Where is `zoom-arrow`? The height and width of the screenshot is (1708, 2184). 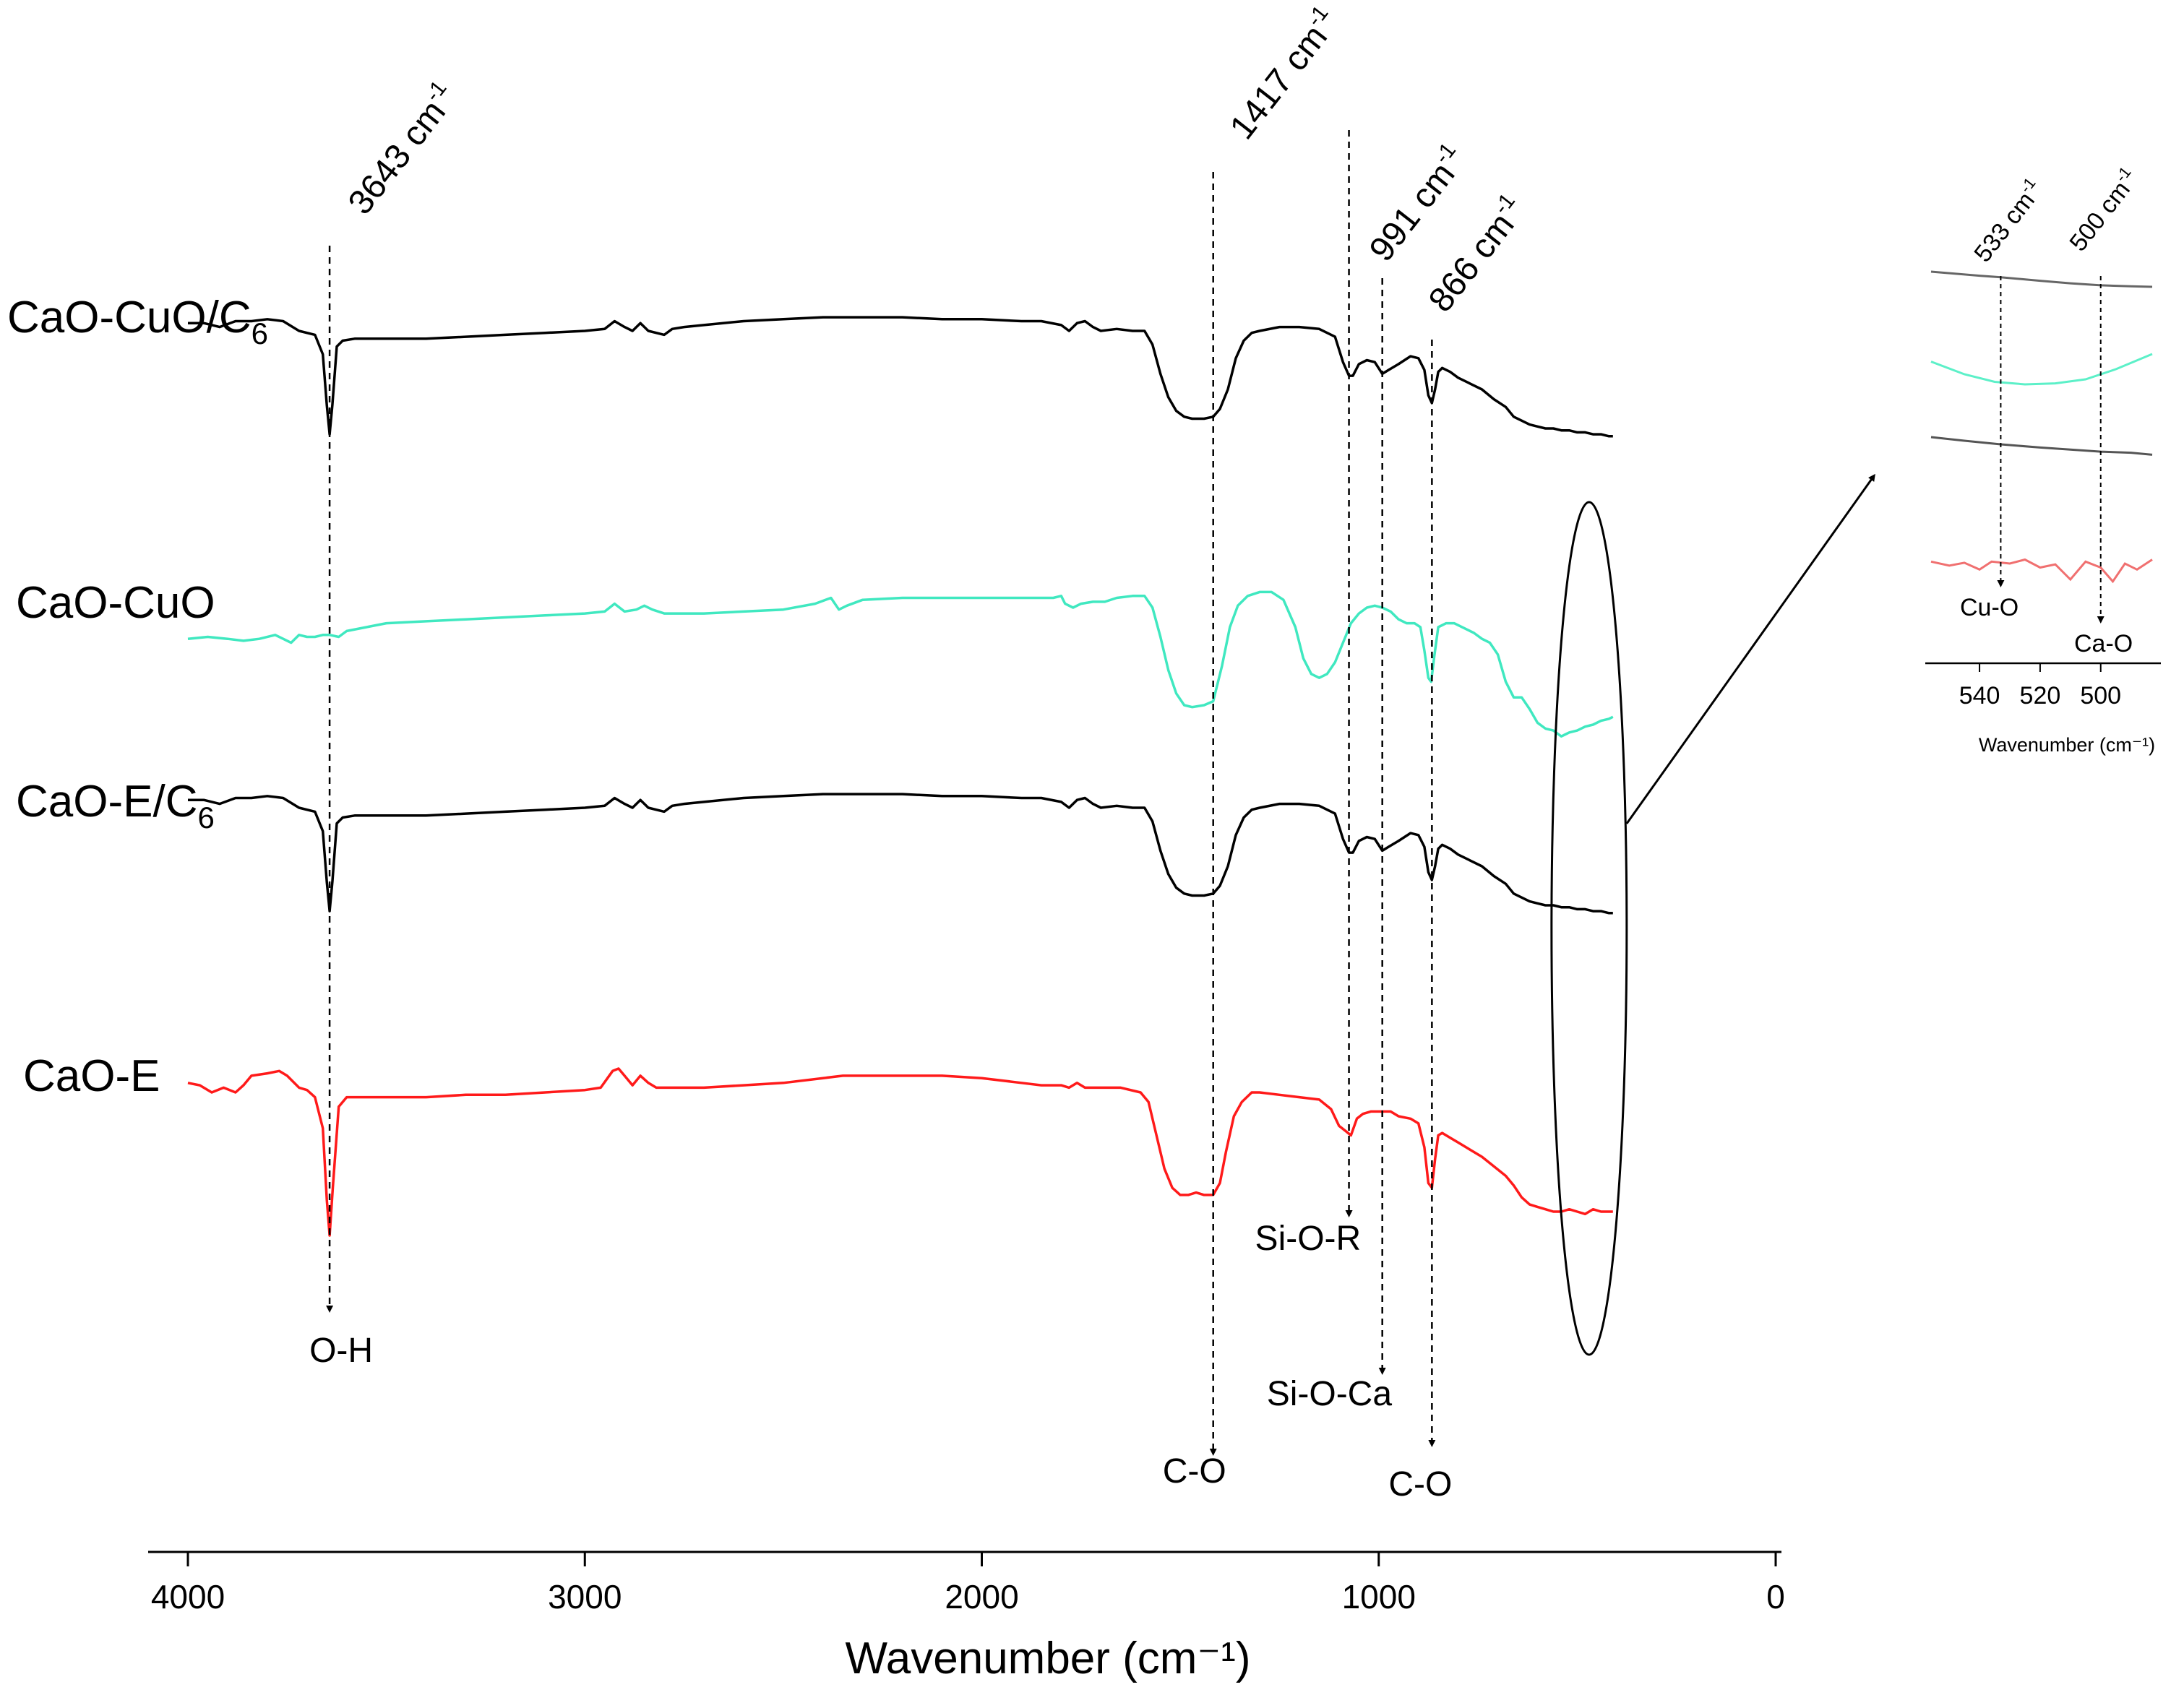 zoom-arrow is located at coordinates (1750, 648).